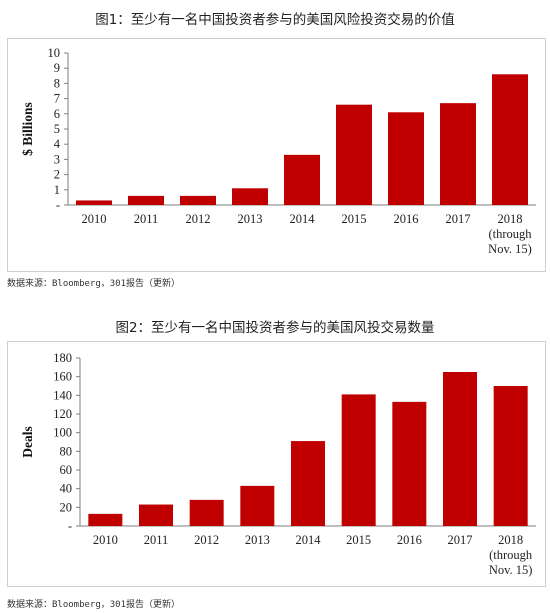 Image resolution: width=550 pixels, height=613 pixels. What do you see at coordinates (62, 414) in the screenshot?
I see `y-tick-label: 120` at bounding box center [62, 414].